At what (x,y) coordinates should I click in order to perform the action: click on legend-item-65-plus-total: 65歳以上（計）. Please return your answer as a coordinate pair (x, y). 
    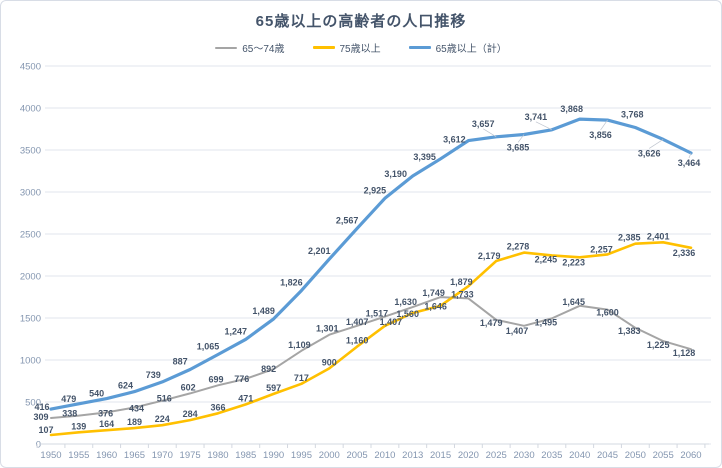
    Looking at the image, I should click on (457, 47).